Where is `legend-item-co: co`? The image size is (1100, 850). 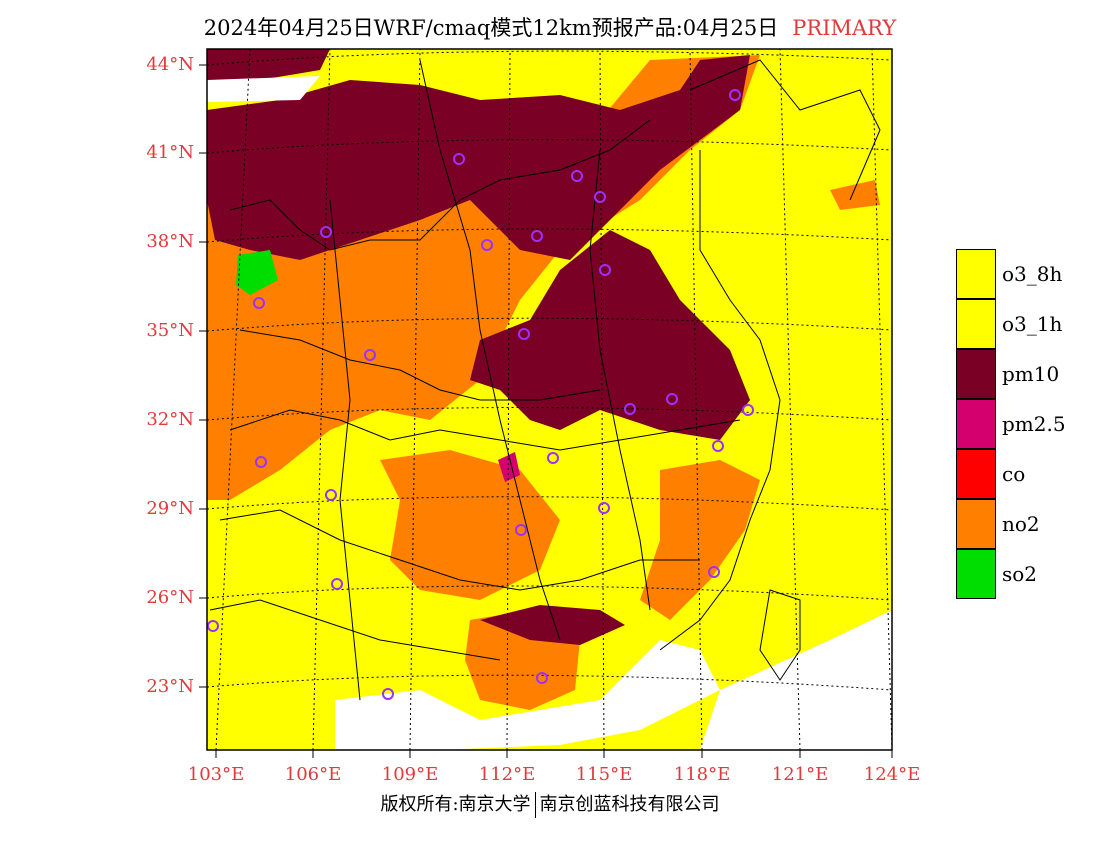
legend-item-co: co is located at coordinates (990, 474).